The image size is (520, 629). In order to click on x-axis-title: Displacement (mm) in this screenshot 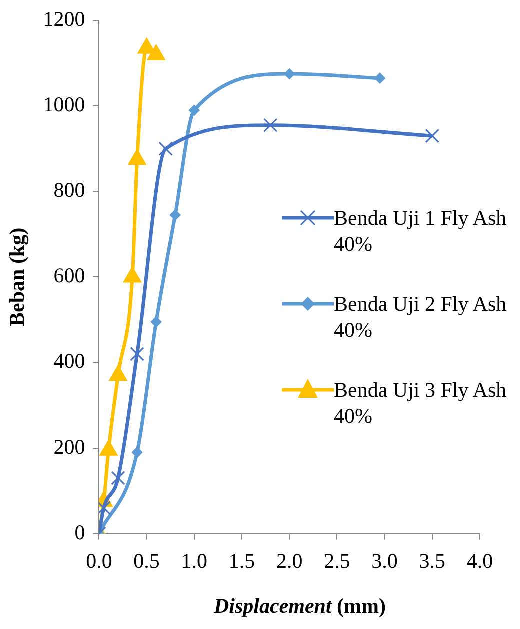, I will do `click(300, 606)`.